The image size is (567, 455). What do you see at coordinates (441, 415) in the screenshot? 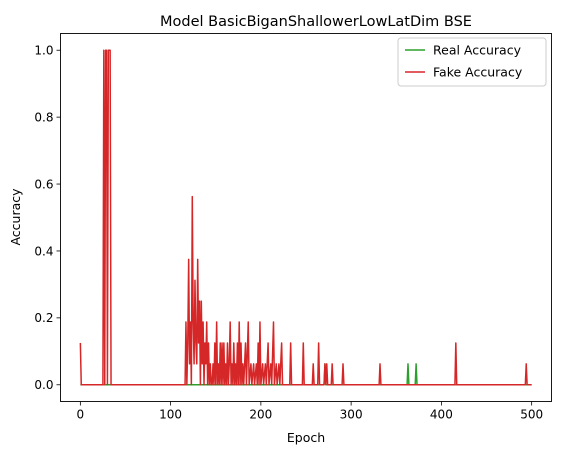
I see `x-tick-label: 400` at bounding box center [441, 415].